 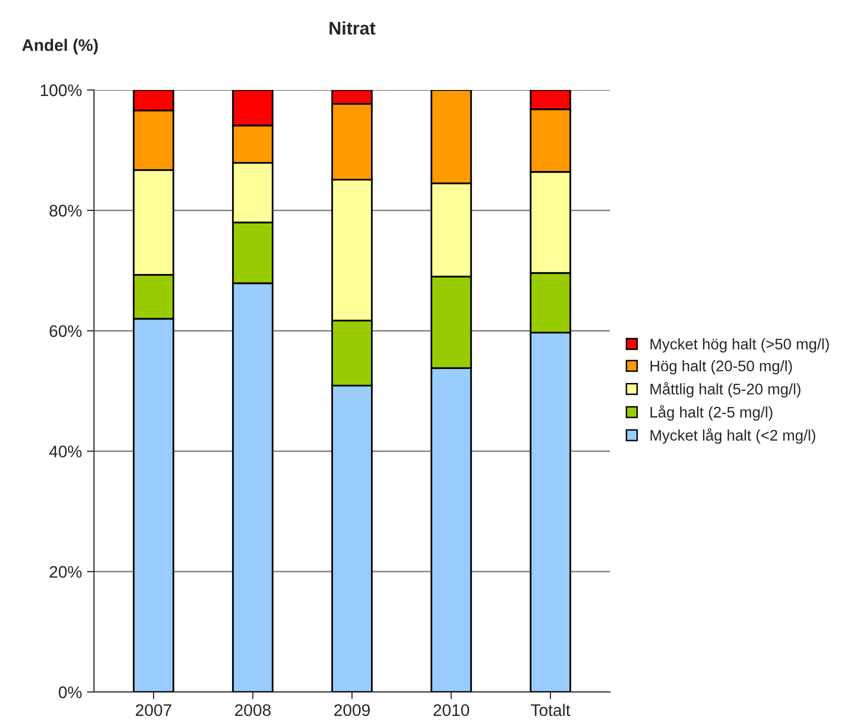 I want to click on y-tick-label: 80%, so click(x=66, y=210).